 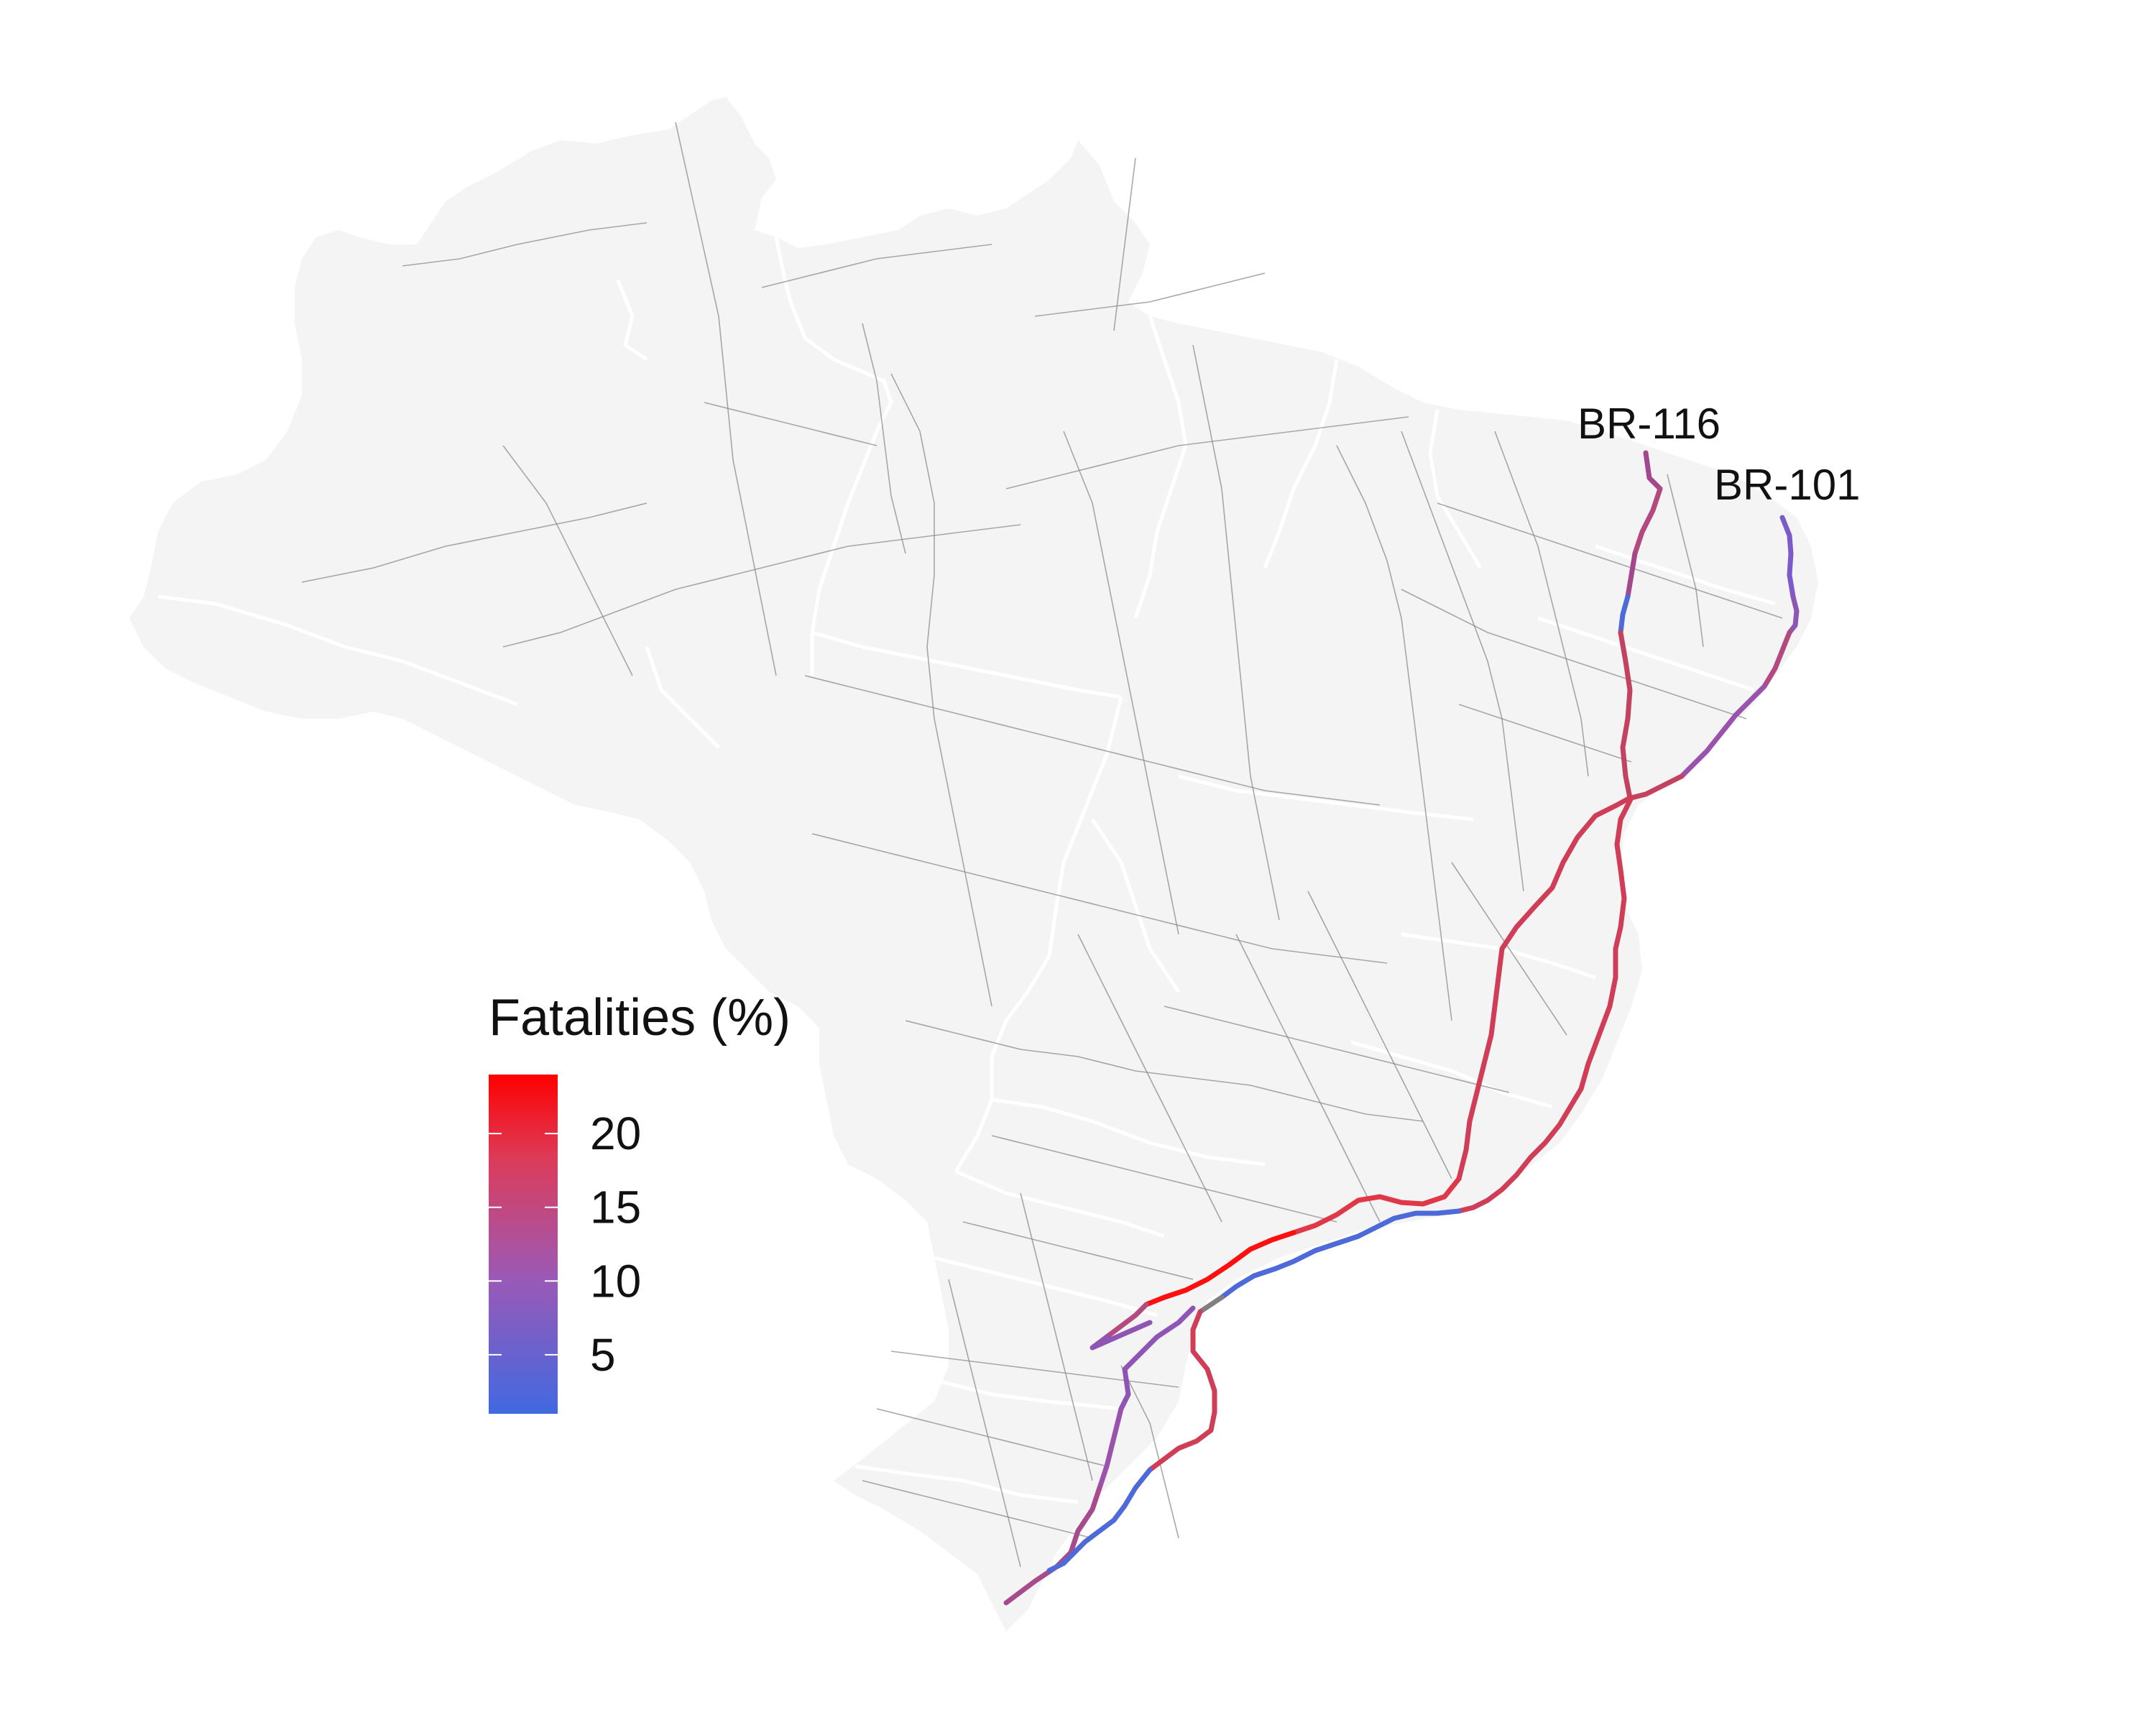 I want to click on legend: Fatalities (%) 20 15 10 5, so click(x=640, y=1201).